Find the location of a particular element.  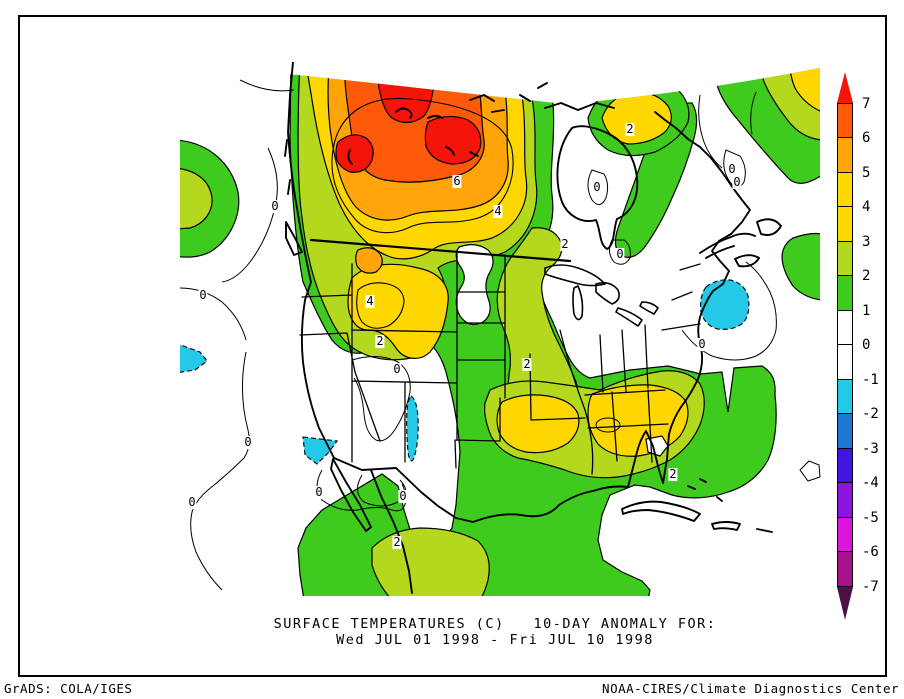

red-core-east is located at coordinates (453, 140).